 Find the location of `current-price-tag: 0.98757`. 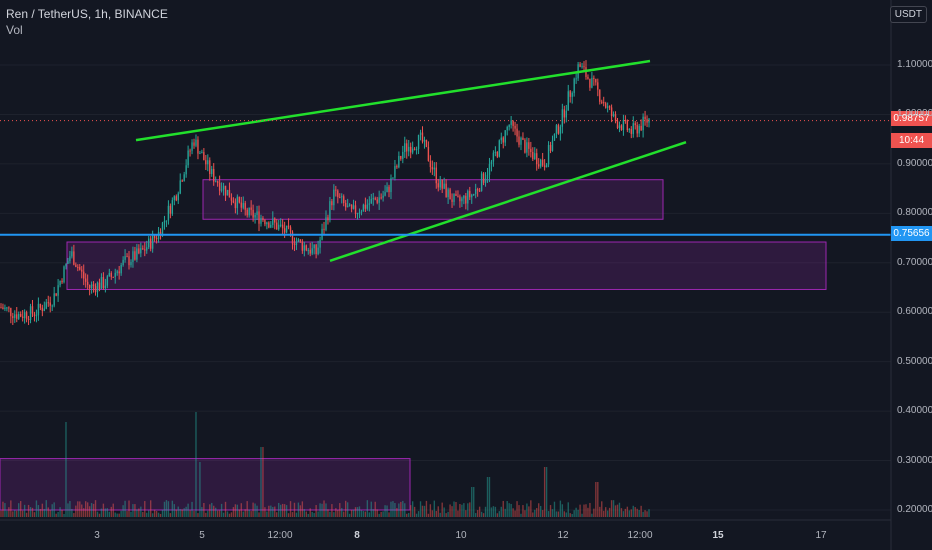

current-price-tag: 0.98757 is located at coordinates (911, 118).